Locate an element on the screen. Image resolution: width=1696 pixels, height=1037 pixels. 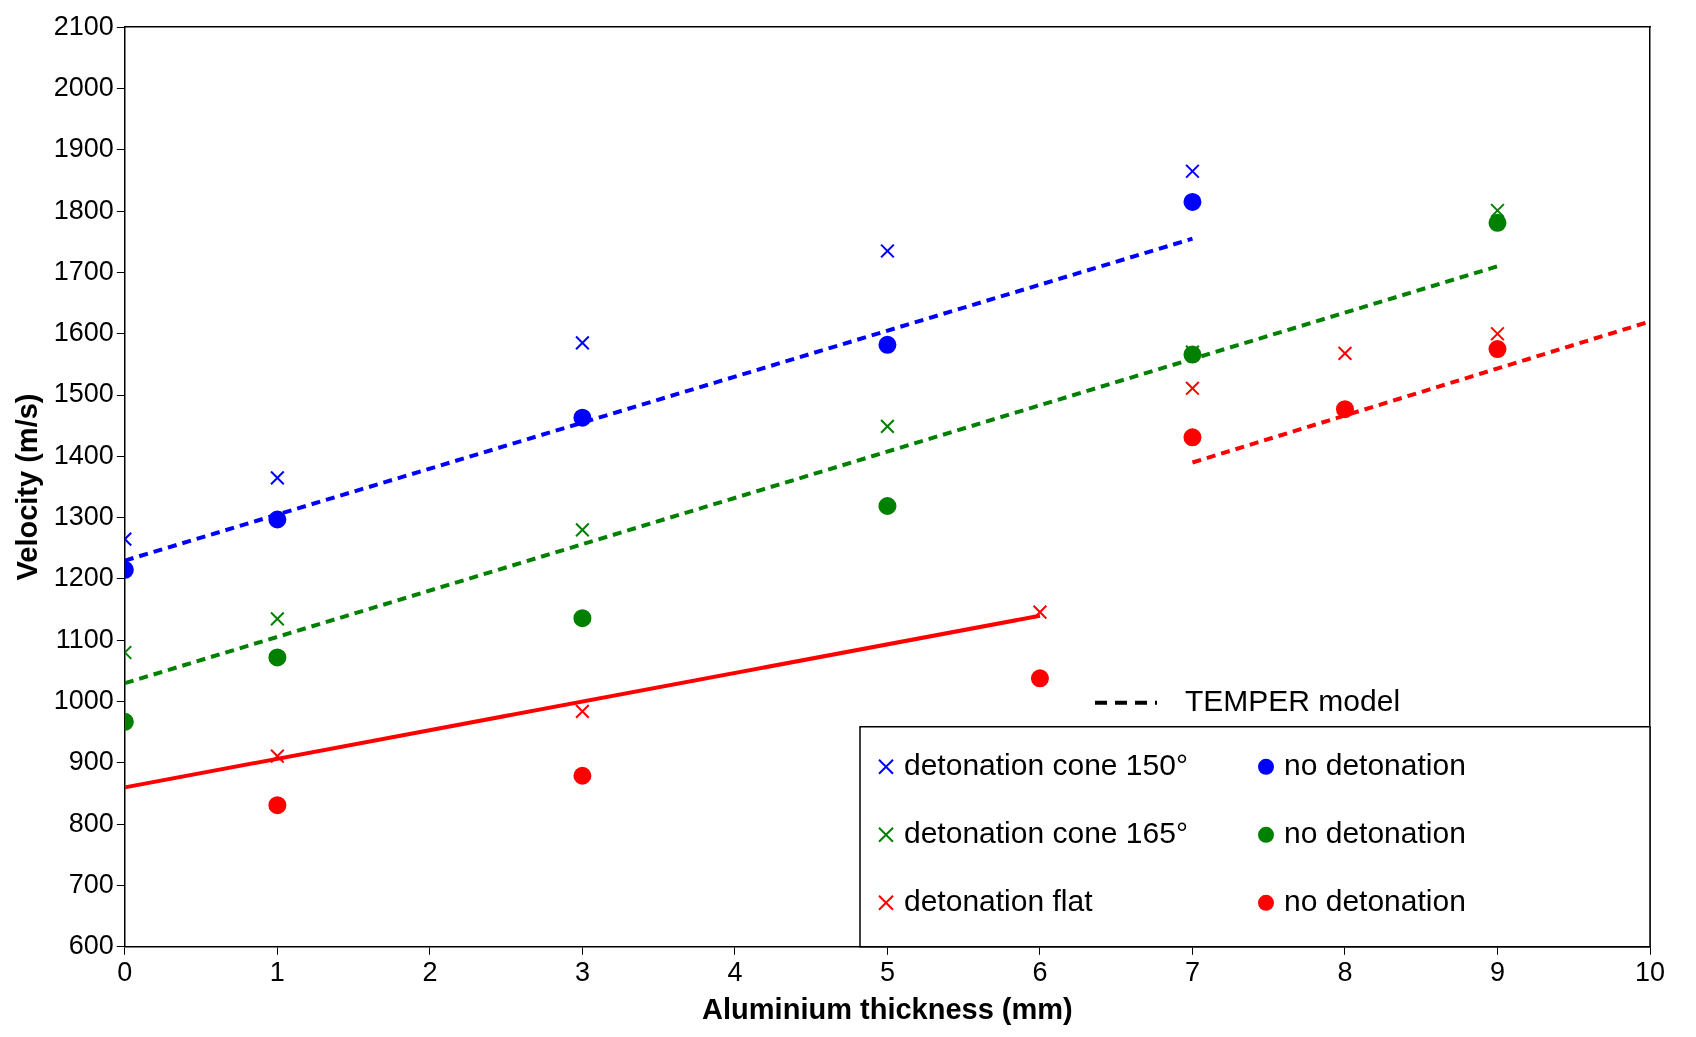
annotation: TEMPER model is located at coordinates (1293, 701).